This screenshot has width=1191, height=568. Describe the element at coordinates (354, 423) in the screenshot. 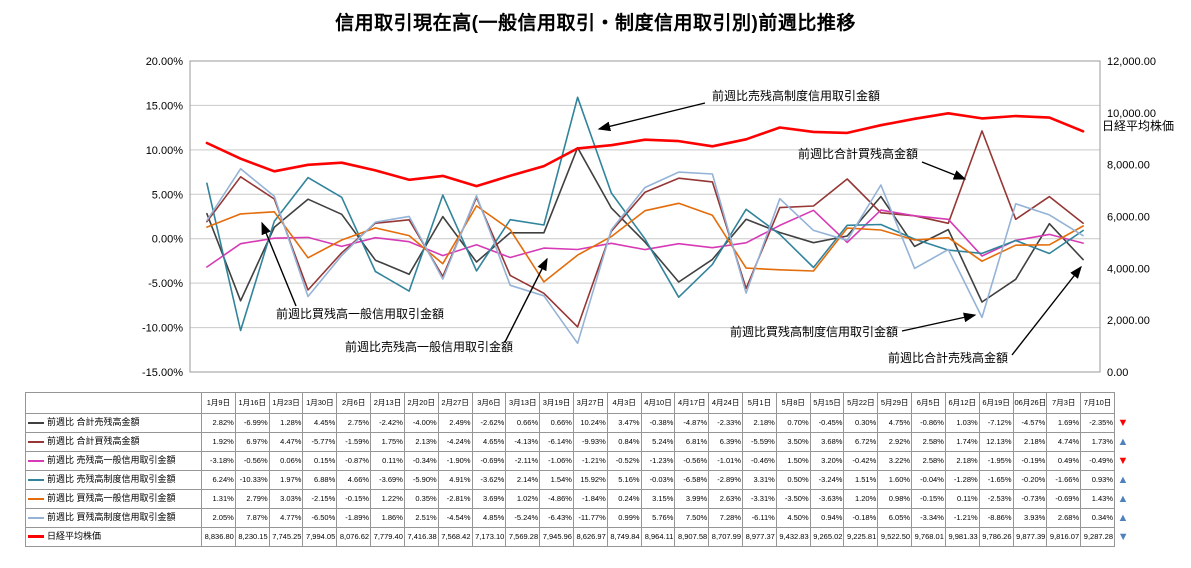

I see `value-cell: 2.75%` at that location.